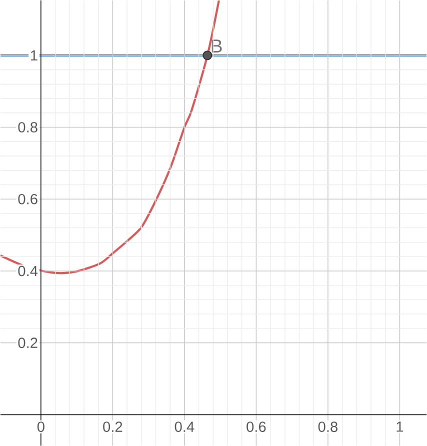 The height and width of the screenshot is (446, 427). Describe the element at coordinates (28, 199) in the screenshot. I see `y-tick-label: 0.6` at that location.